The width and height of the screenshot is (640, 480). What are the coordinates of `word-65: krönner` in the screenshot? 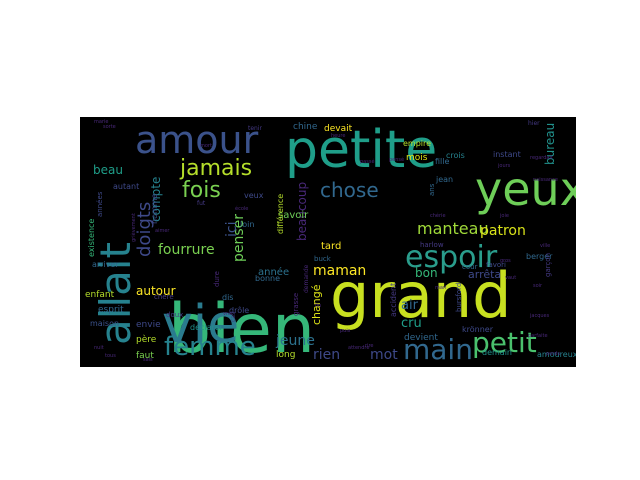 It's located at (478, 329).